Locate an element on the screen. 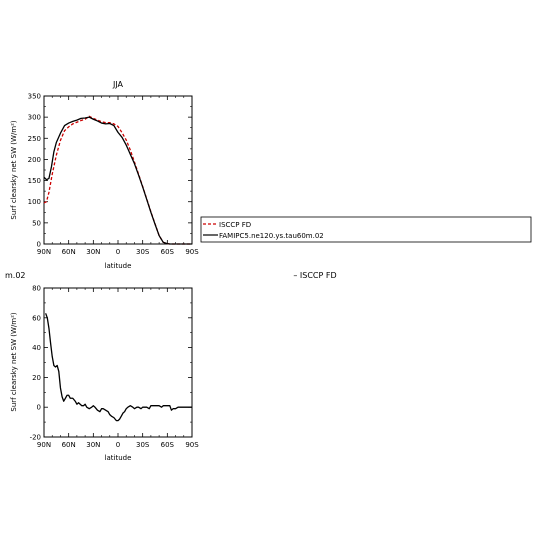 The width and height of the screenshot is (542, 541). bottom-ytick-label: 80 is located at coordinates (36, 289).